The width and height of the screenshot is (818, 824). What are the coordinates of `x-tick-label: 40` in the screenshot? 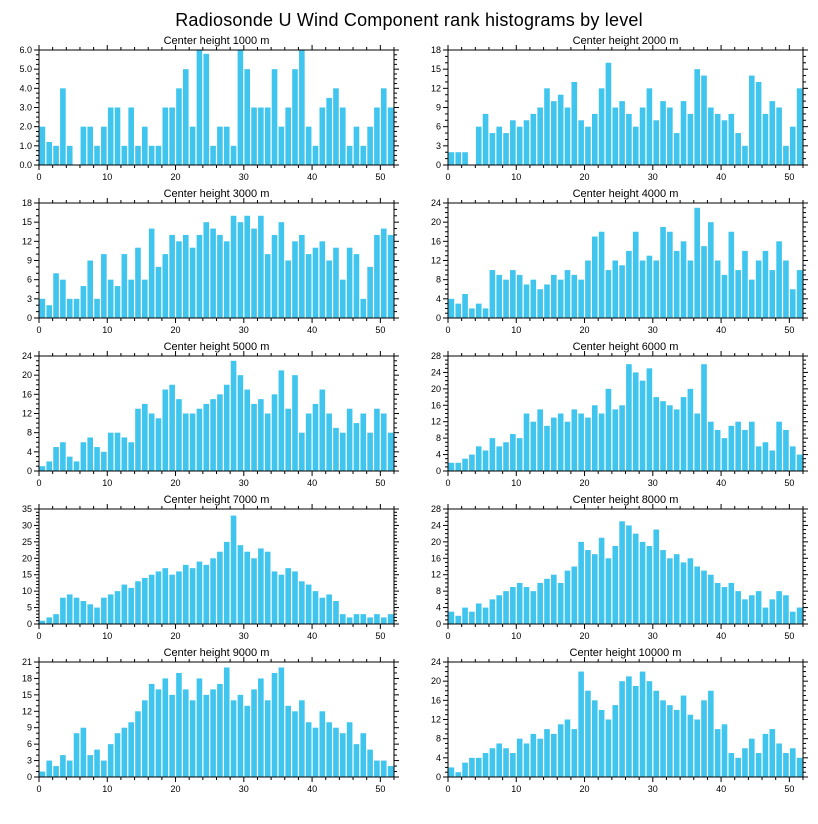 It's located at (312, 177).